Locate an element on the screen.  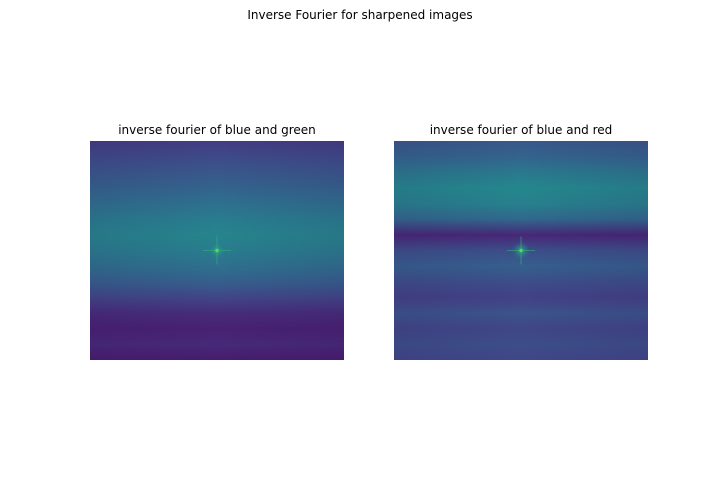
right-panel-title: inverse fourier of blue and red is located at coordinates (521, 130).